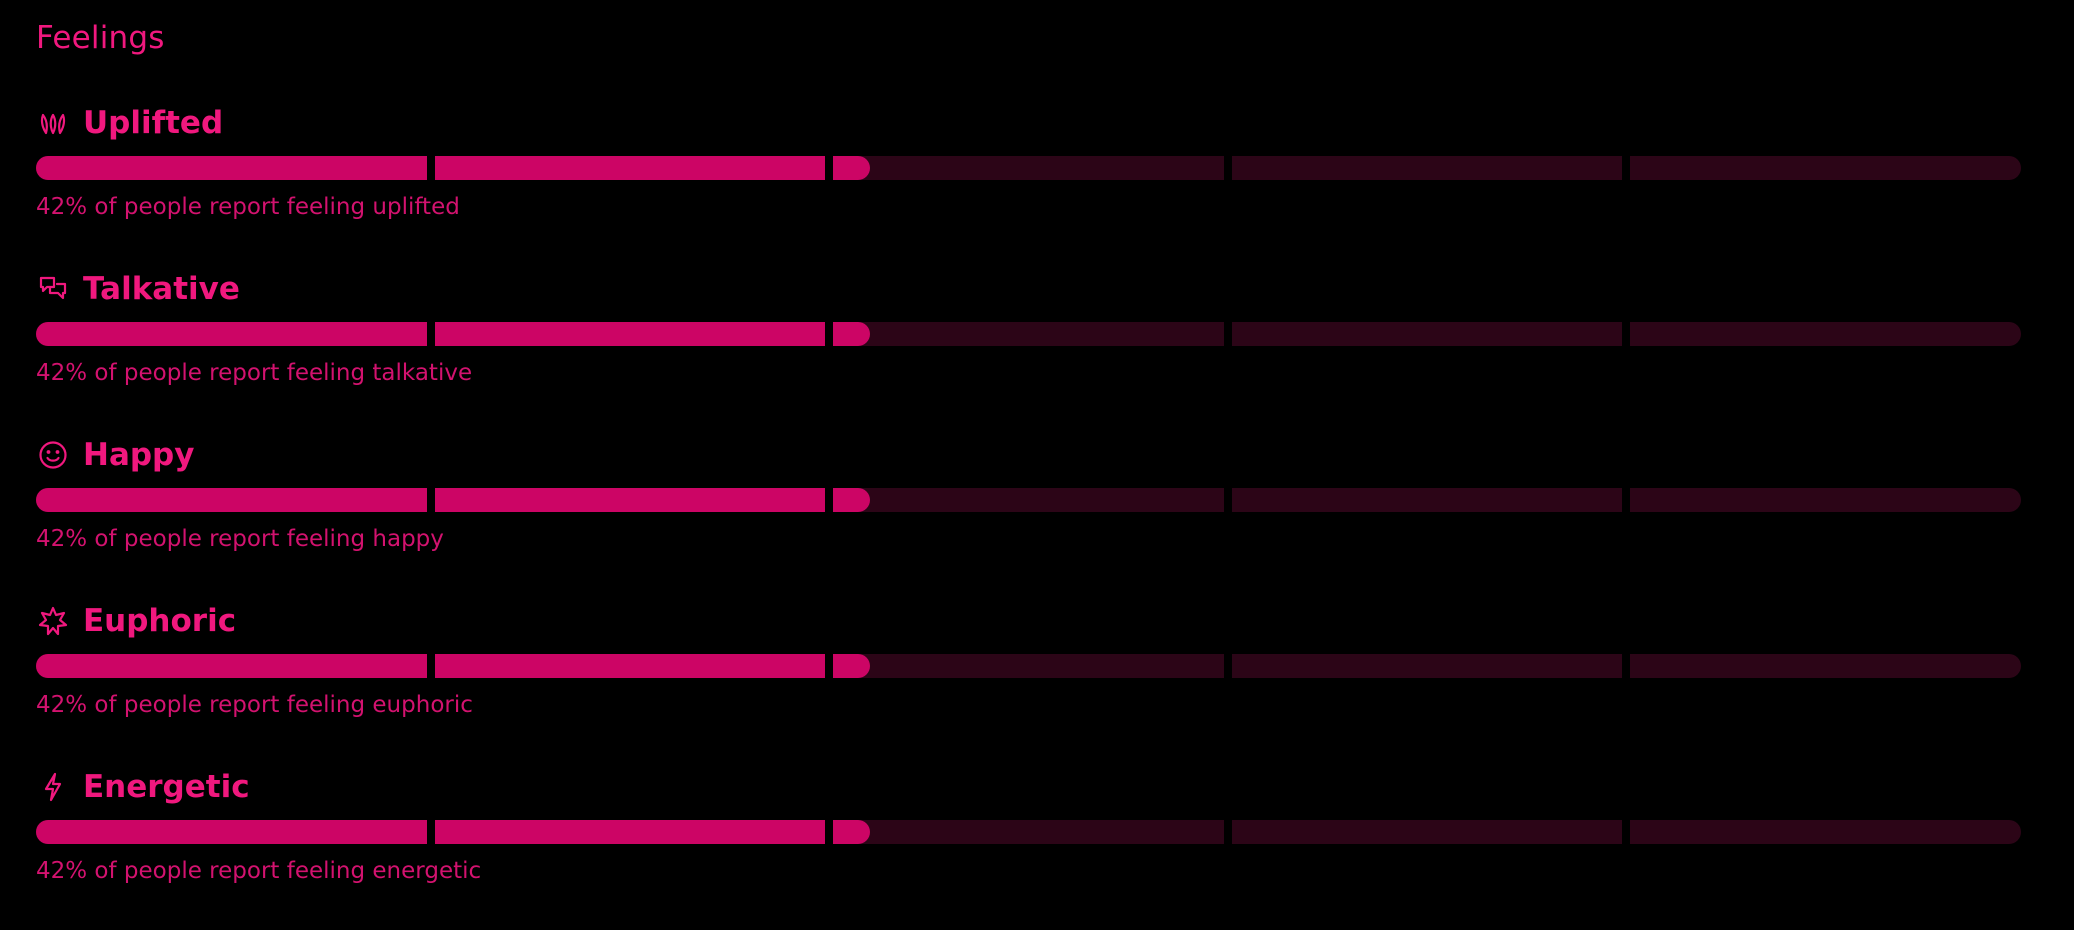 This screenshot has width=2074, height=930. Describe the element at coordinates (254, 705) in the screenshot. I see `feeling-caption: 42% of people report feeling euphoric` at that location.